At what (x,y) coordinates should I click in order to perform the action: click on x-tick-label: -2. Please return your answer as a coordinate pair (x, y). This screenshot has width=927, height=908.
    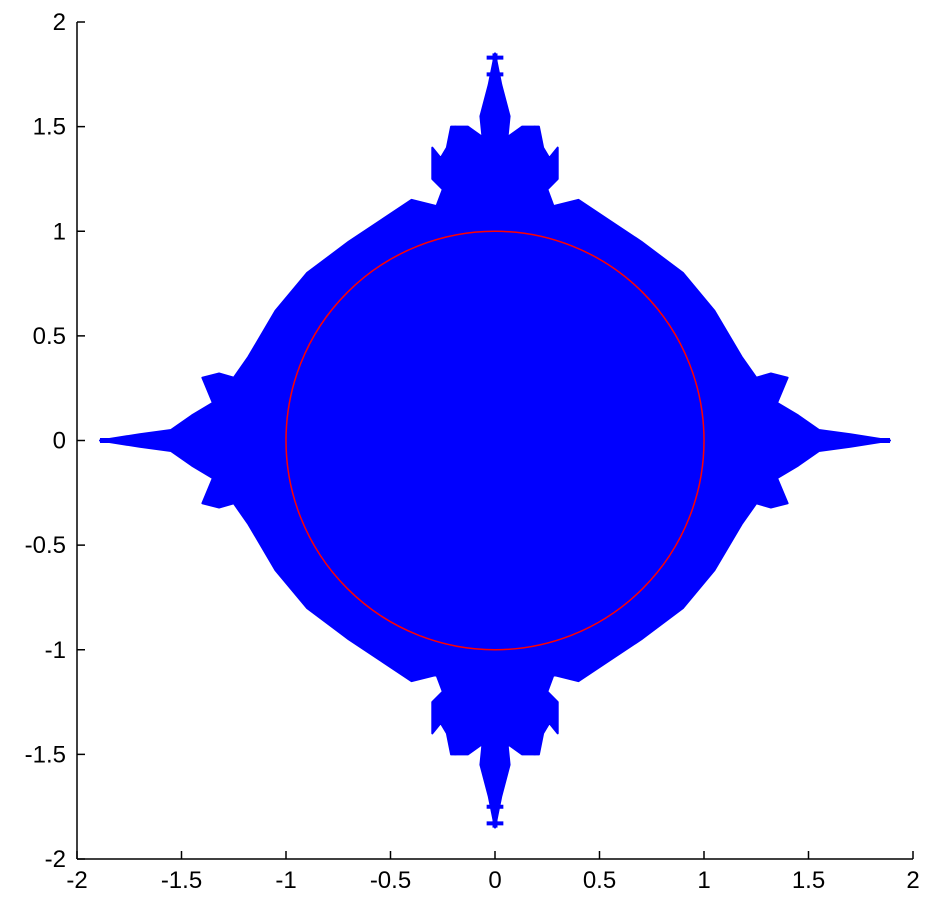
    Looking at the image, I should click on (76, 880).